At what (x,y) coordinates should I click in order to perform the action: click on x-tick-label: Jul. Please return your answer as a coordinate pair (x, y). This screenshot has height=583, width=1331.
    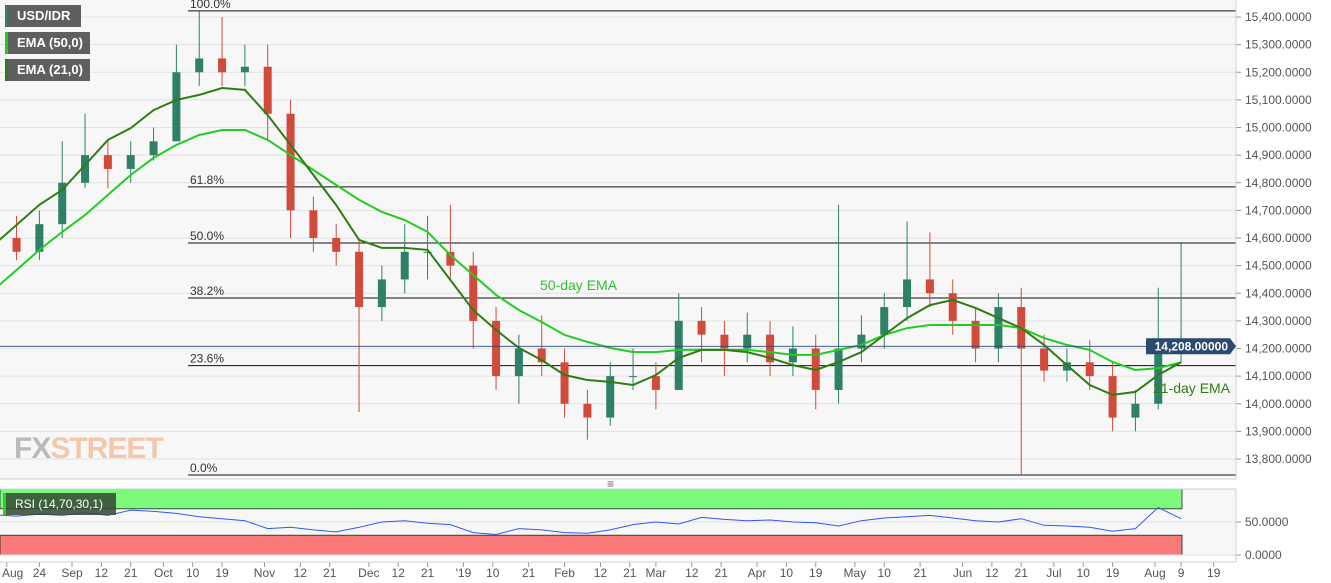
    Looking at the image, I should click on (1053, 573).